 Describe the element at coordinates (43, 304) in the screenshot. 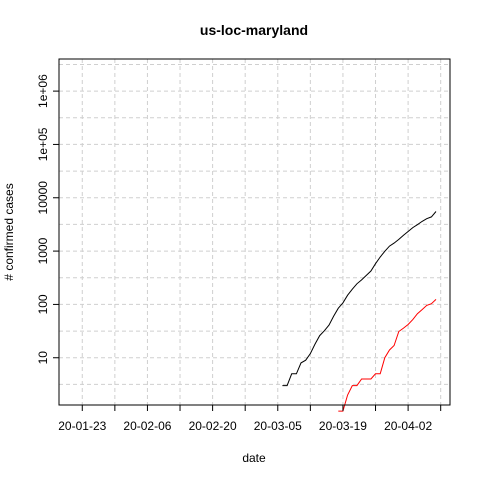

I see `y-tick-label: 100` at that location.